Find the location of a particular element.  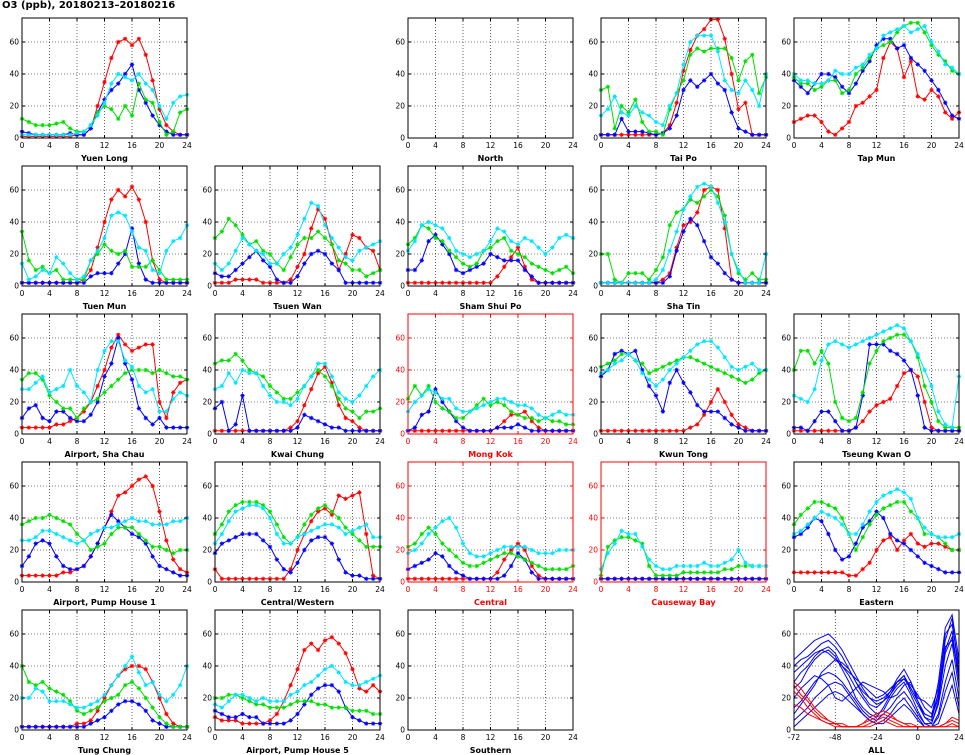

subplot-title: Airport, Pump House 5 is located at coordinates (297, 750).